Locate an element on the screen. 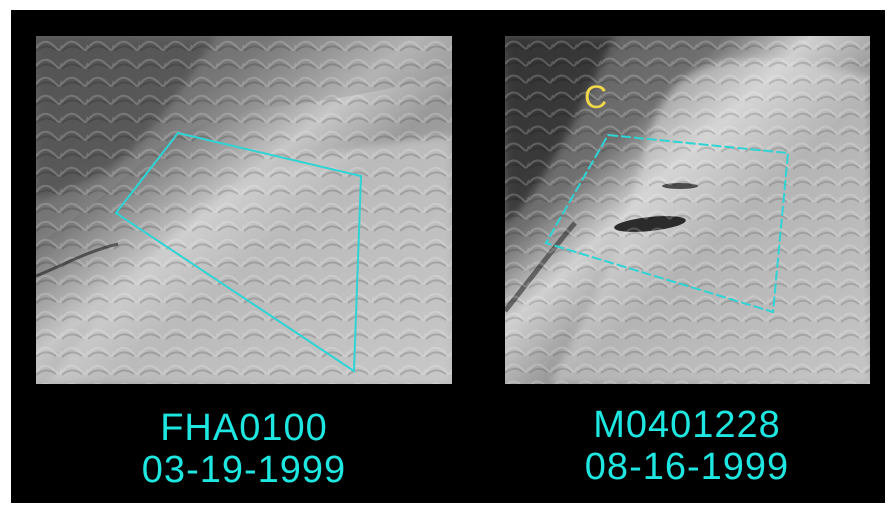 This screenshot has width=889, height=505. right-caption-date: 08-16-1999 is located at coordinates (687, 467).